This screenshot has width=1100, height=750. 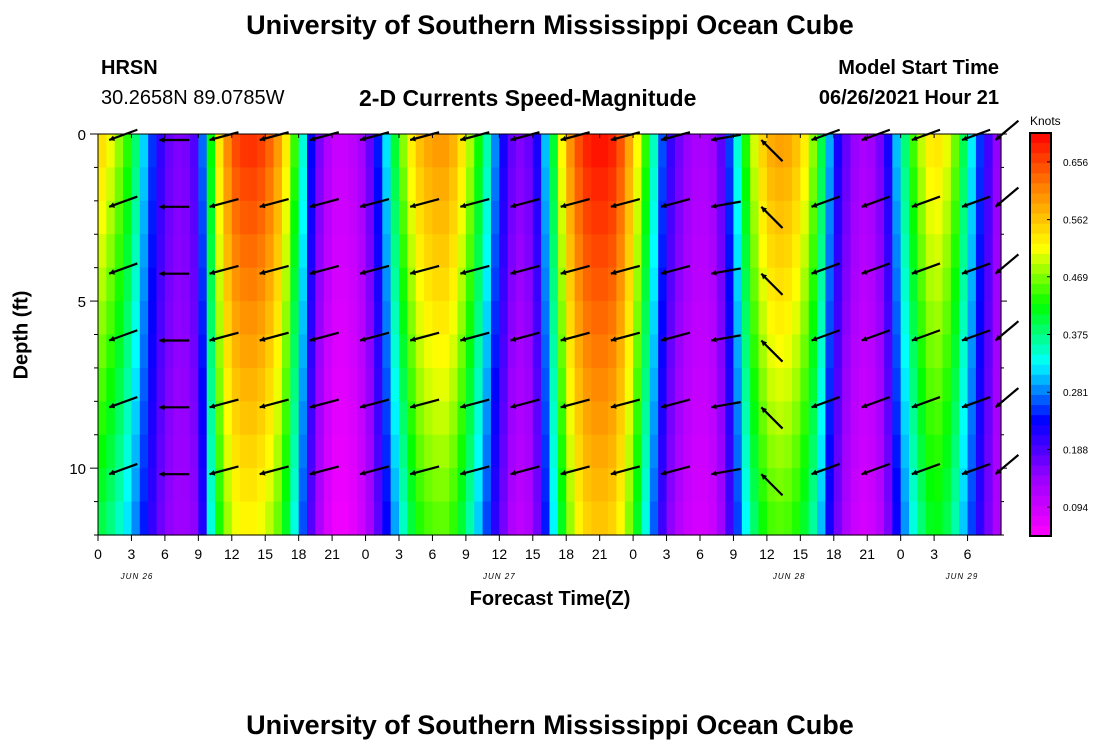 What do you see at coordinates (198, 554) in the screenshot?
I see `x-tick-label: 9` at bounding box center [198, 554].